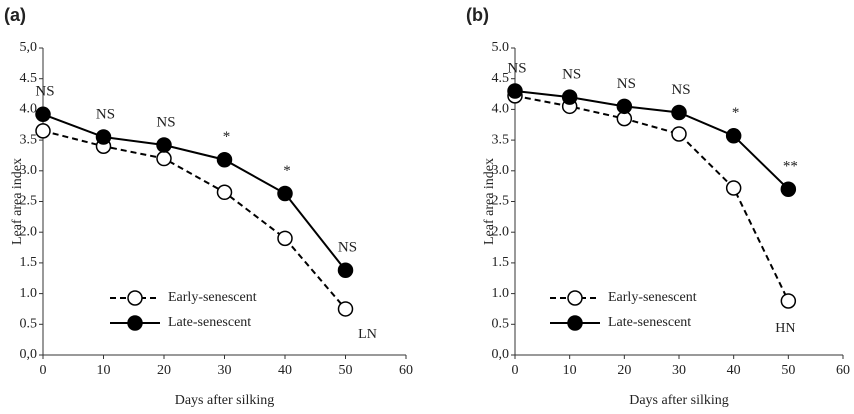 This screenshot has height=414, width=854. I want to click on panel-label: (b), so click(477, 15).